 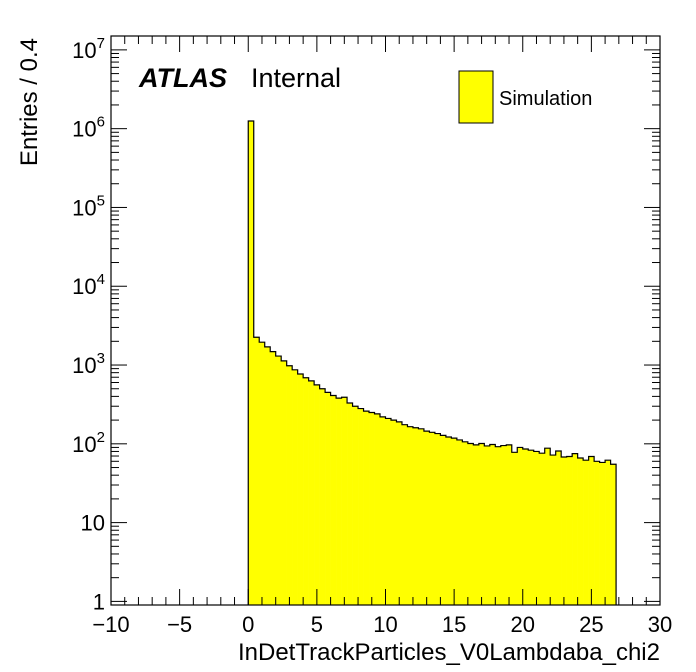 What do you see at coordinates (179, 624) in the screenshot?
I see `x-tick-label: −5` at bounding box center [179, 624].